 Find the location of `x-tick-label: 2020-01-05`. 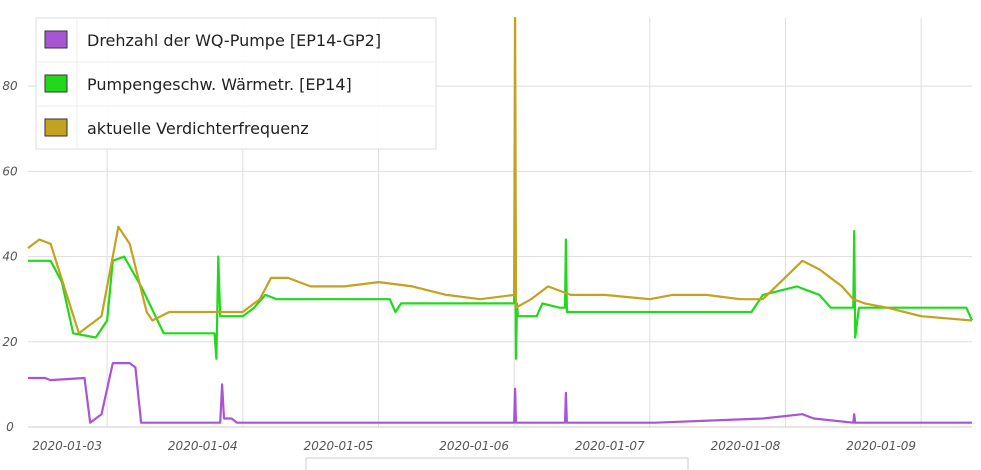

x-tick-label: 2020-01-05 is located at coordinates (339, 446).